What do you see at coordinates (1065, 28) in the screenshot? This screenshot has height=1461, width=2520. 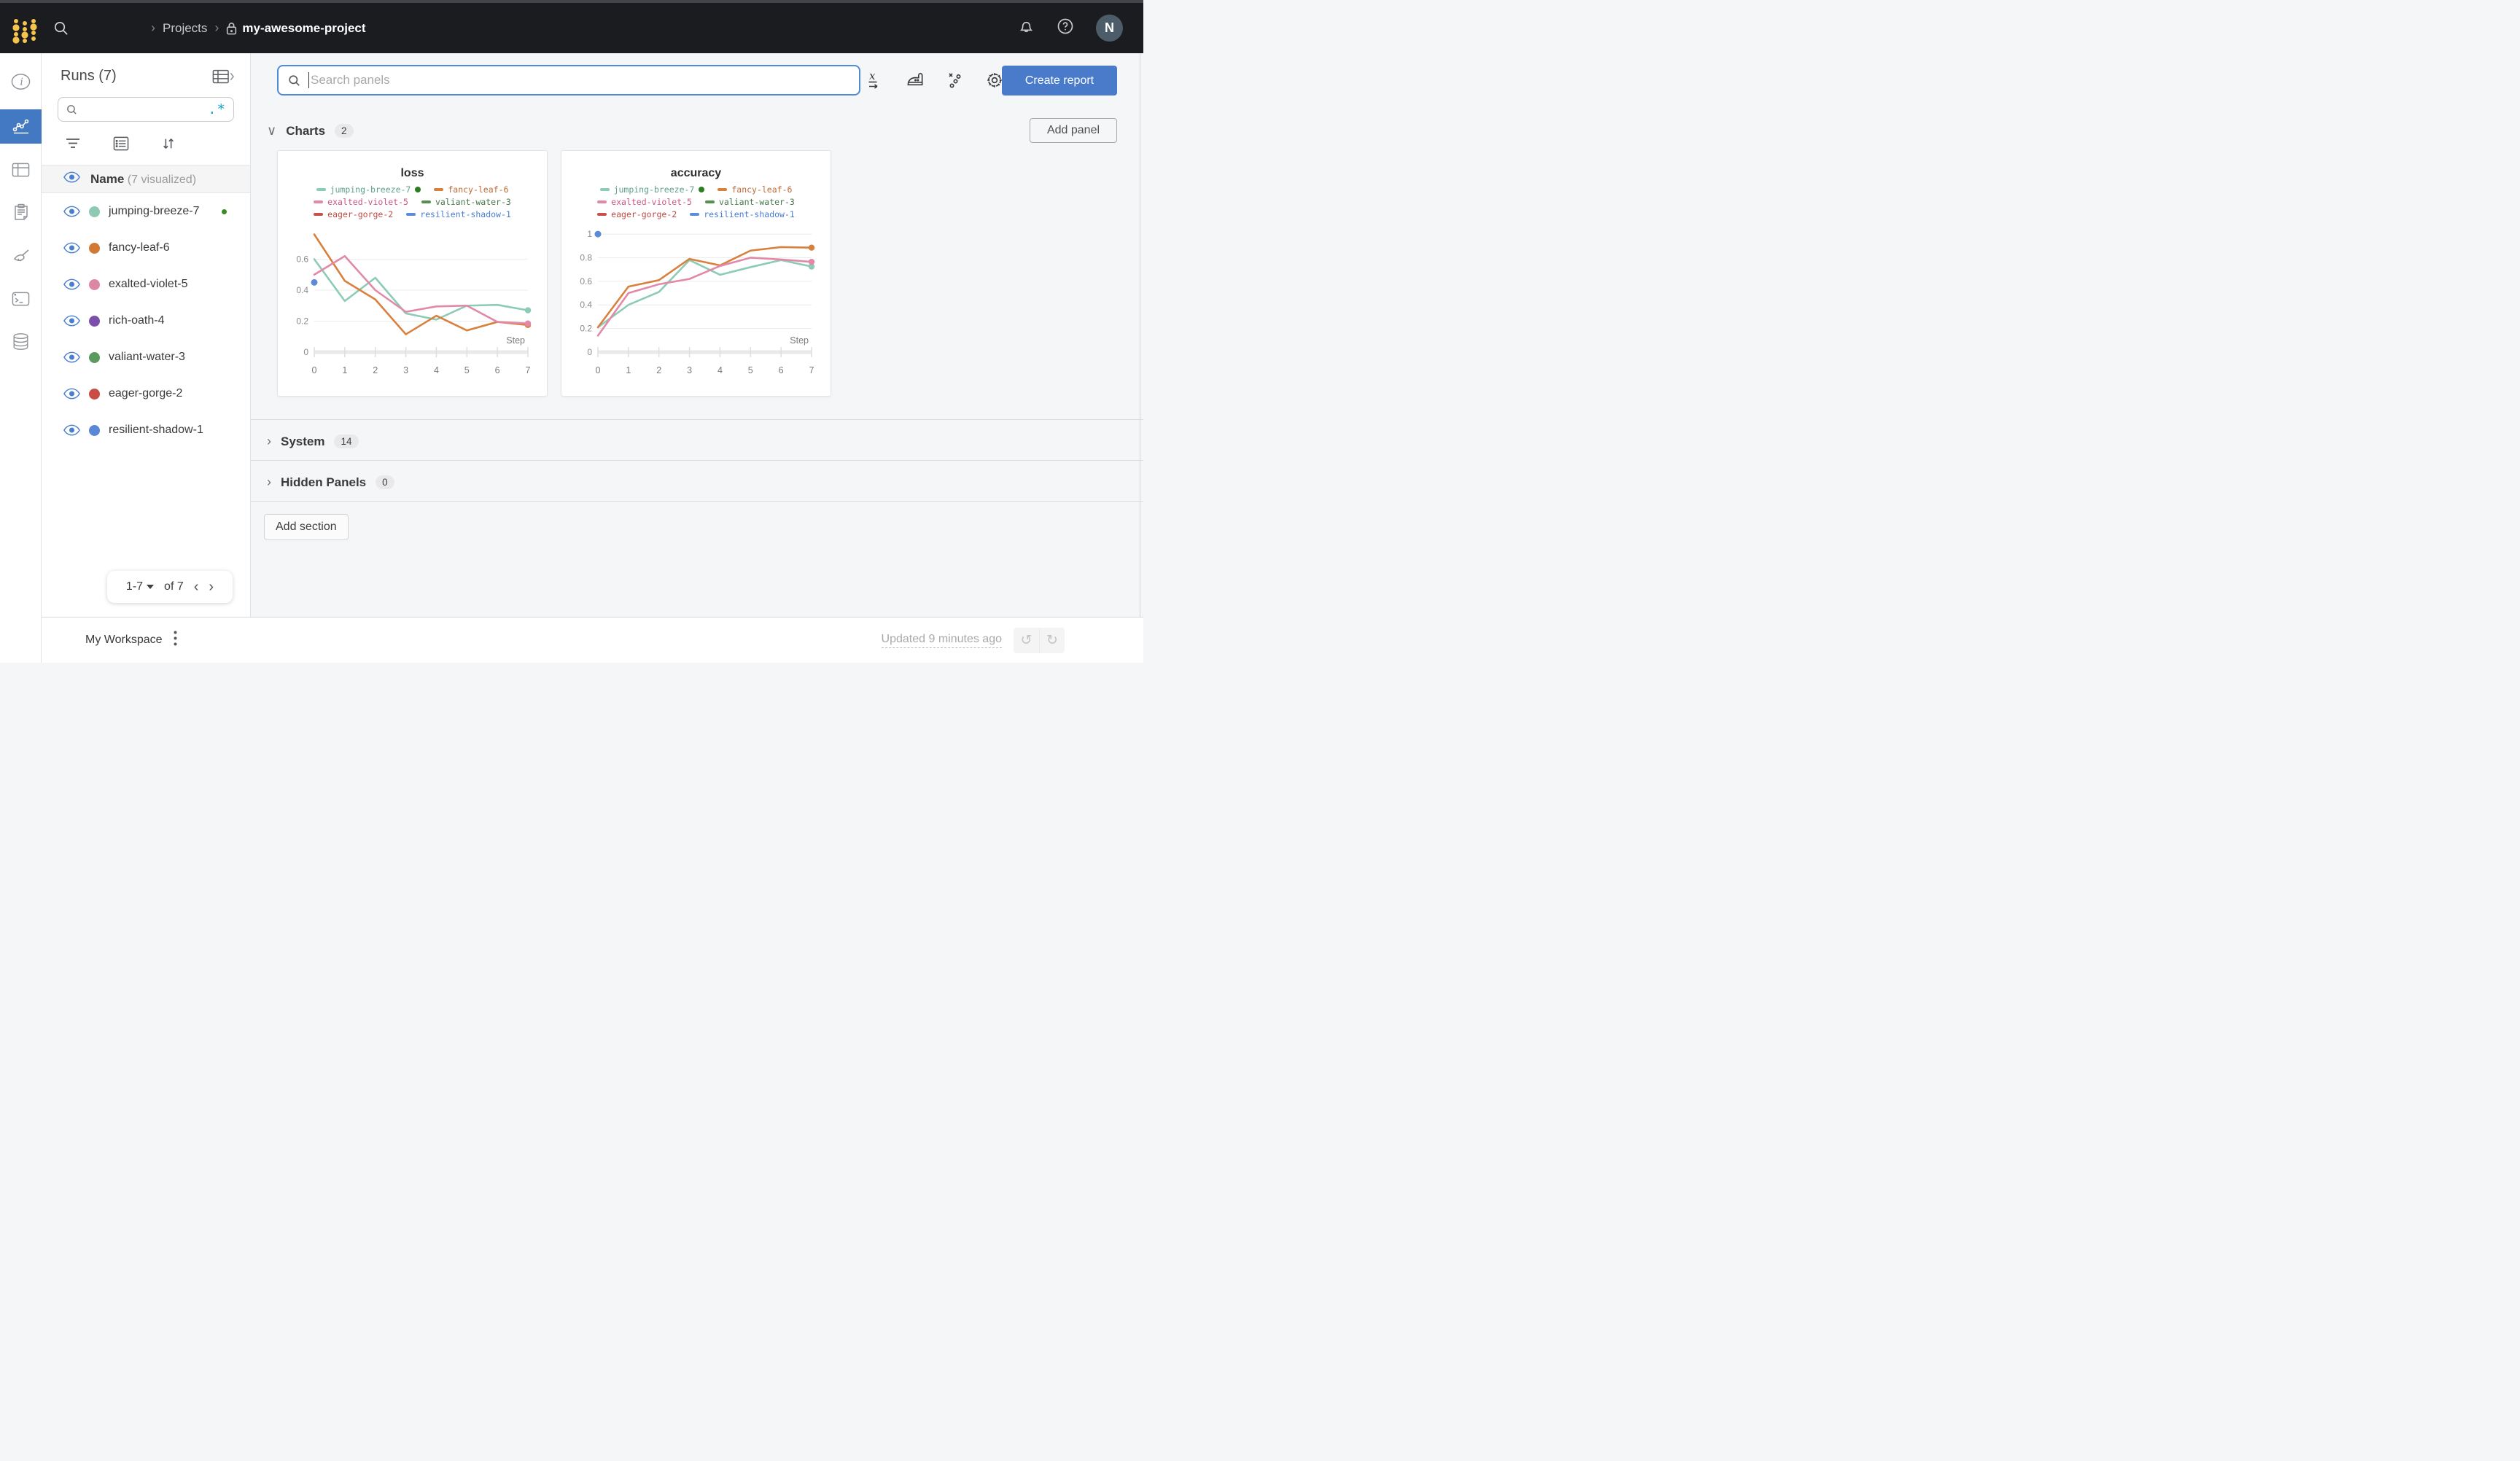 I see `help-icon` at bounding box center [1065, 28].